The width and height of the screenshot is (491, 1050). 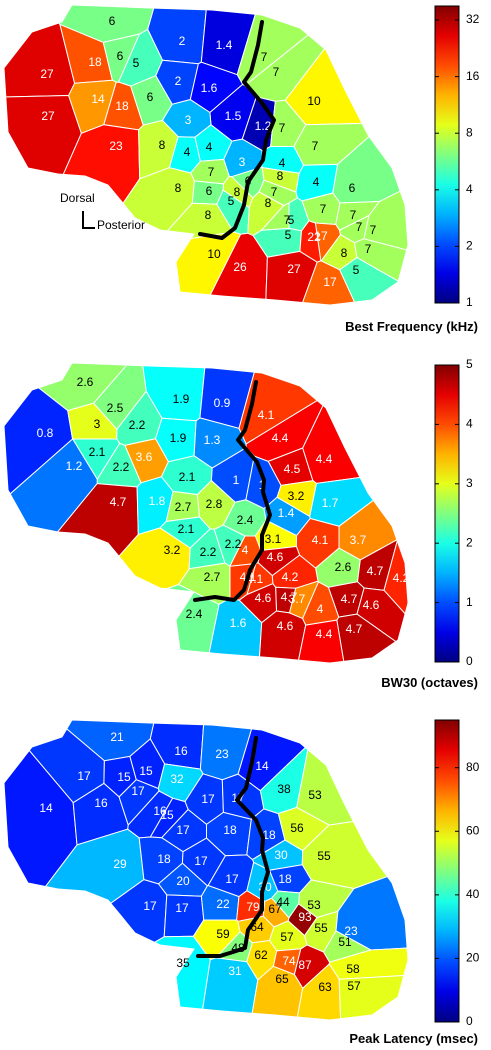 I want to click on latency-cell-value: 62, so click(x=261, y=955).